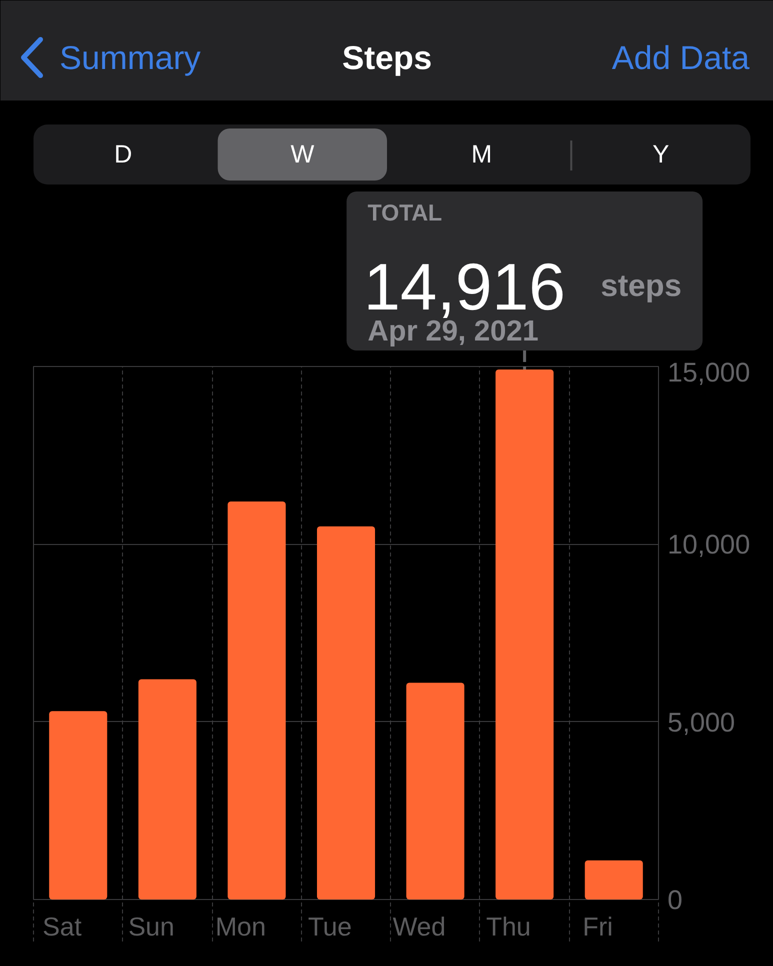  Describe the element at coordinates (681, 57) in the screenshot. I see `text: Add Data` at that location.